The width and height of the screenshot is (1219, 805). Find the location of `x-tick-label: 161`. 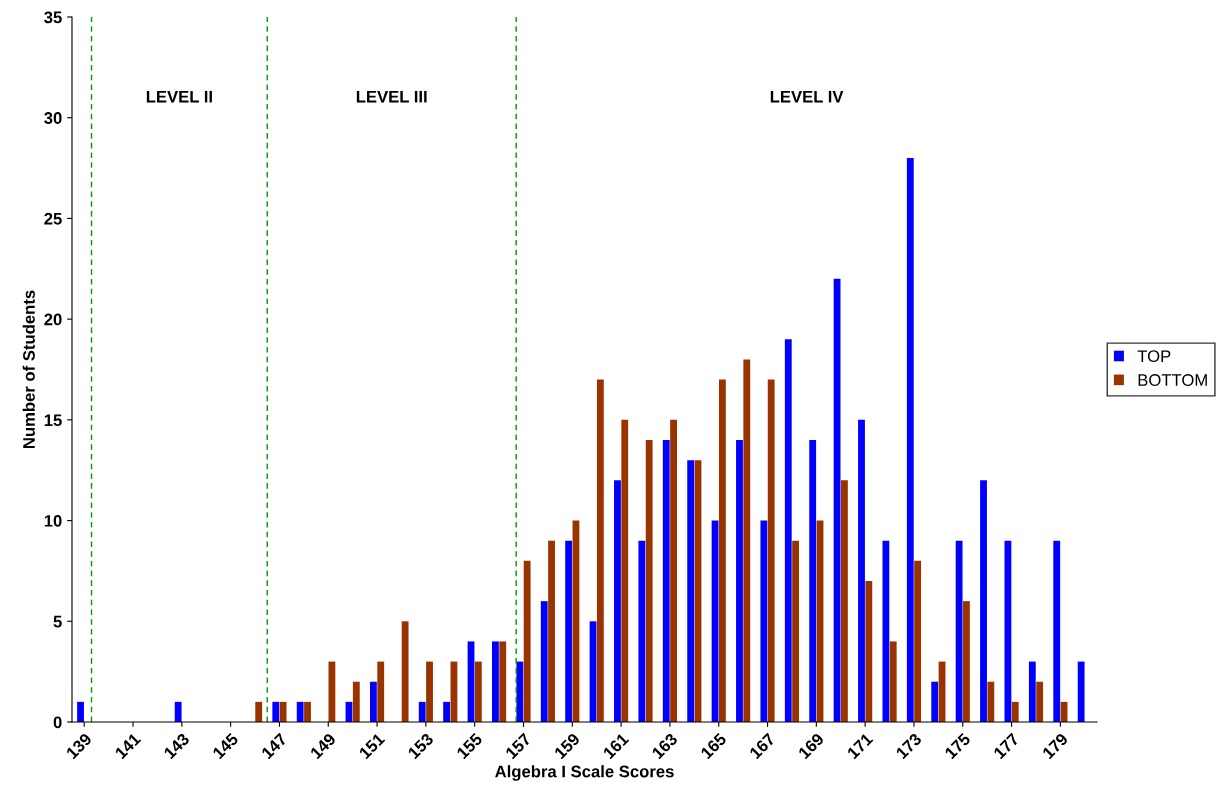

x-tick-label: 161 is located at coordinates (616, 746).